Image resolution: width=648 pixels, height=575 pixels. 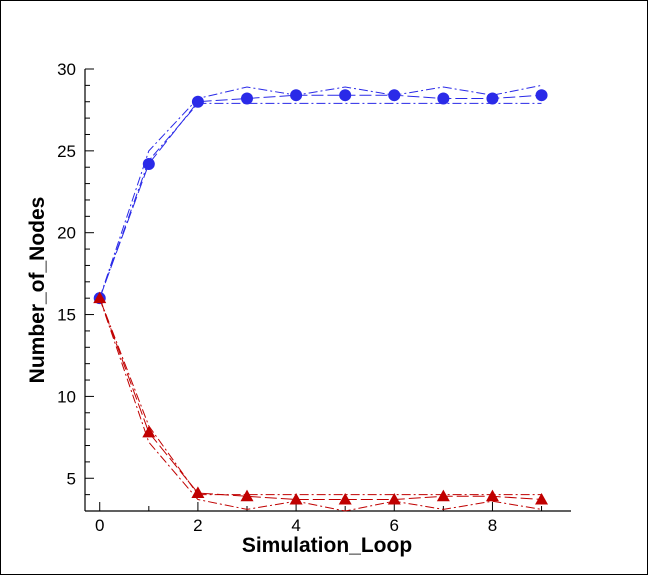 I want to click on x-tick-label: 0, so click(x=99, y=525).